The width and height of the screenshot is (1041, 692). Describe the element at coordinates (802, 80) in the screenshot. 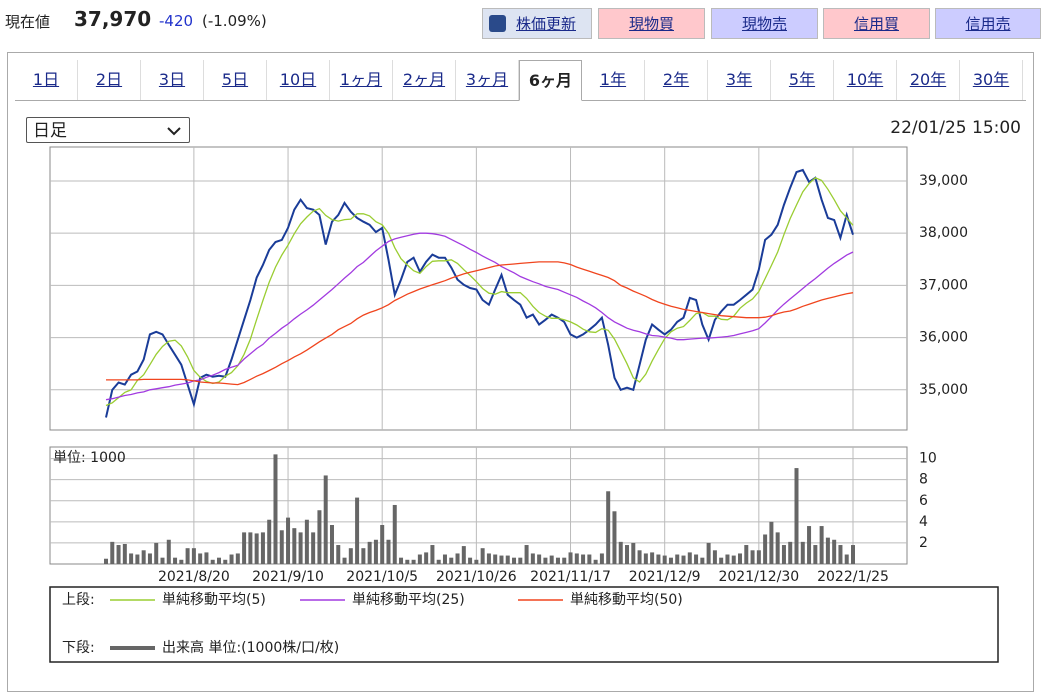

I see `period-tab: 5年` at that location.